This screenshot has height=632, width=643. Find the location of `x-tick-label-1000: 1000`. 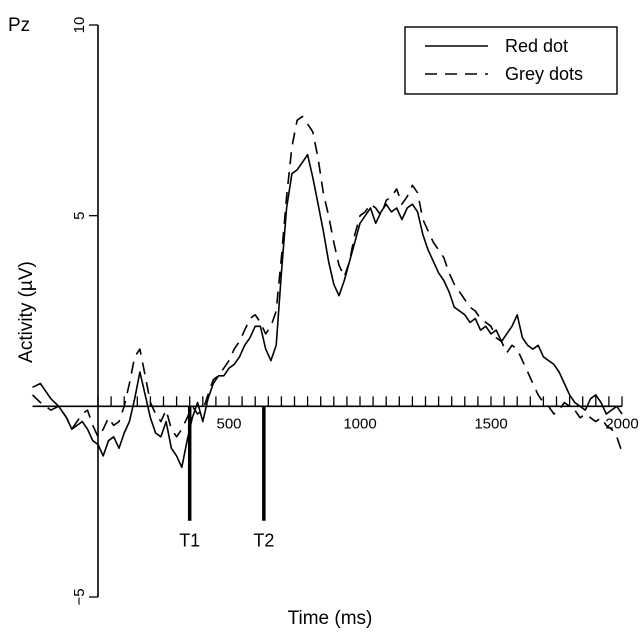

x-tick-label-1000: 1000 is located at coordinates (359, 423).